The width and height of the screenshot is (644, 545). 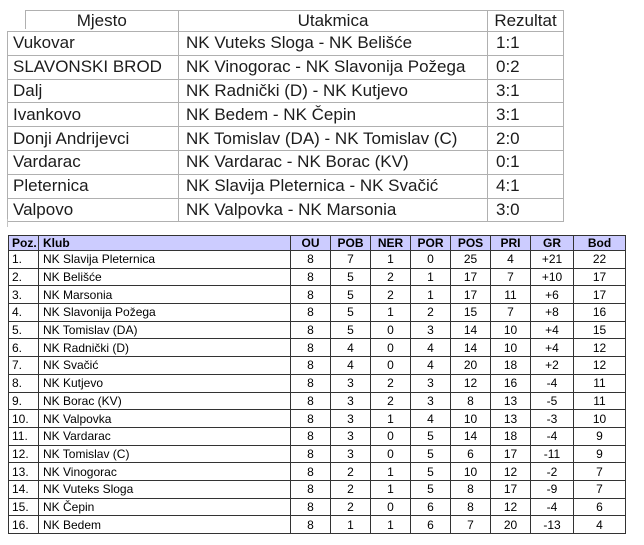 What do you see at coordinates (93, 210) in the screenshot?
I see `results-cell-mjesto: Valpovo` at bounding box center [93, 210].